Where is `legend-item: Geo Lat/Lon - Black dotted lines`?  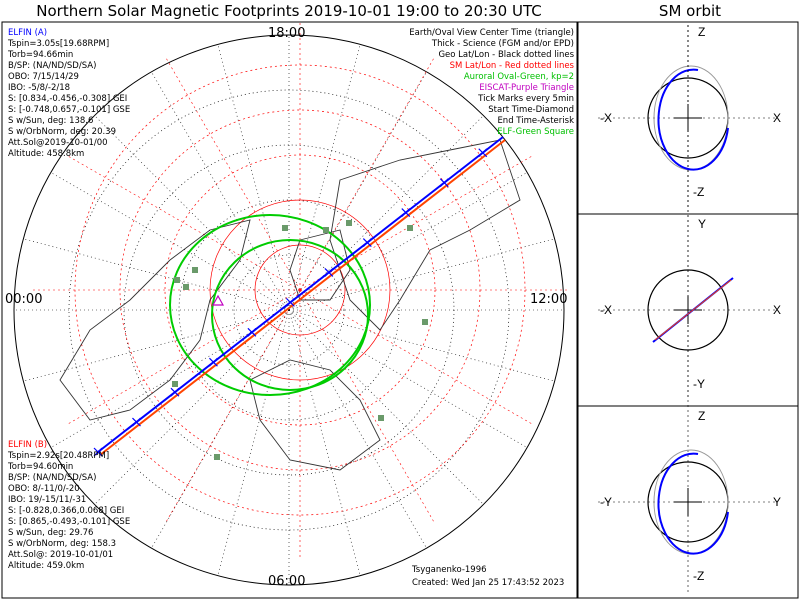
legend-item: Geo Lat/Lon - Black dotted lines is located at coordinates (506, 55).